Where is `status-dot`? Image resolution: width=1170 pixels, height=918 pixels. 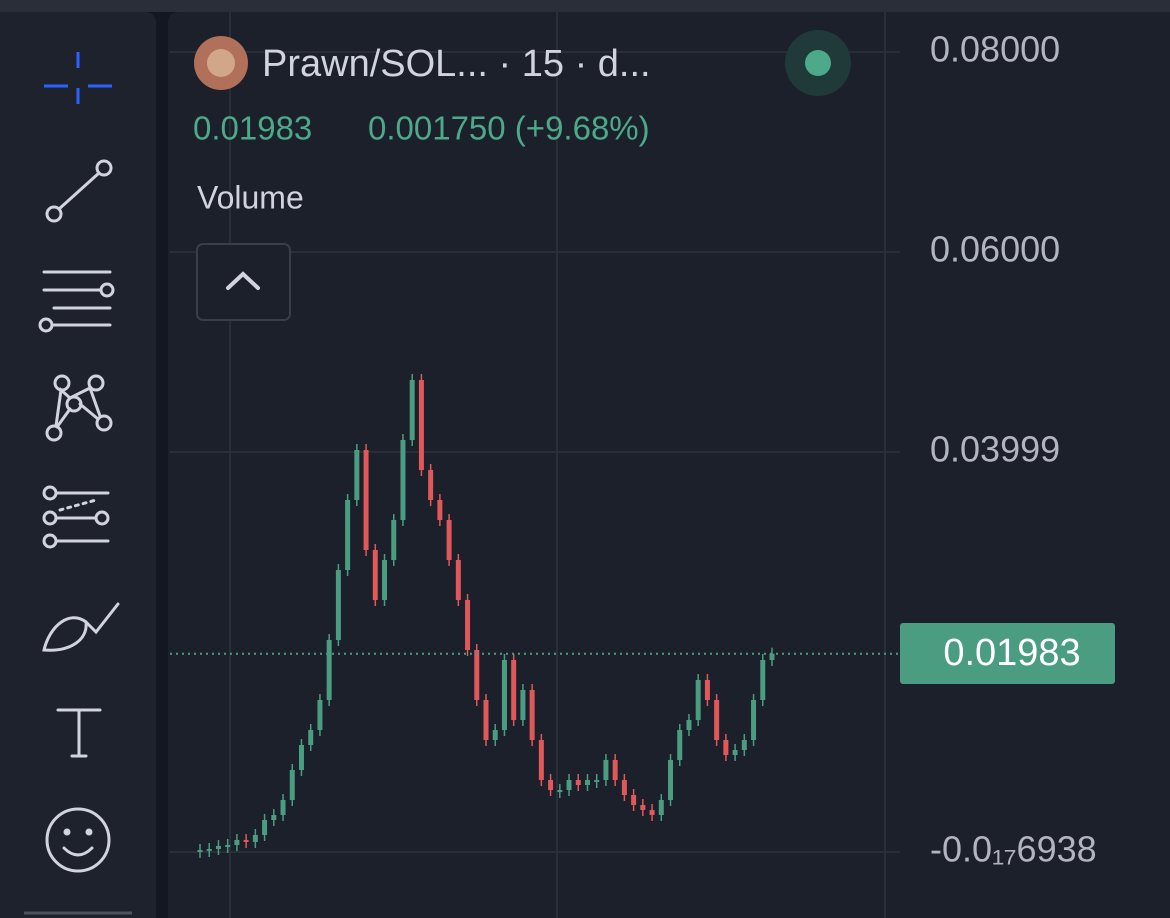
status-dot is located at coordinates (818, 63).